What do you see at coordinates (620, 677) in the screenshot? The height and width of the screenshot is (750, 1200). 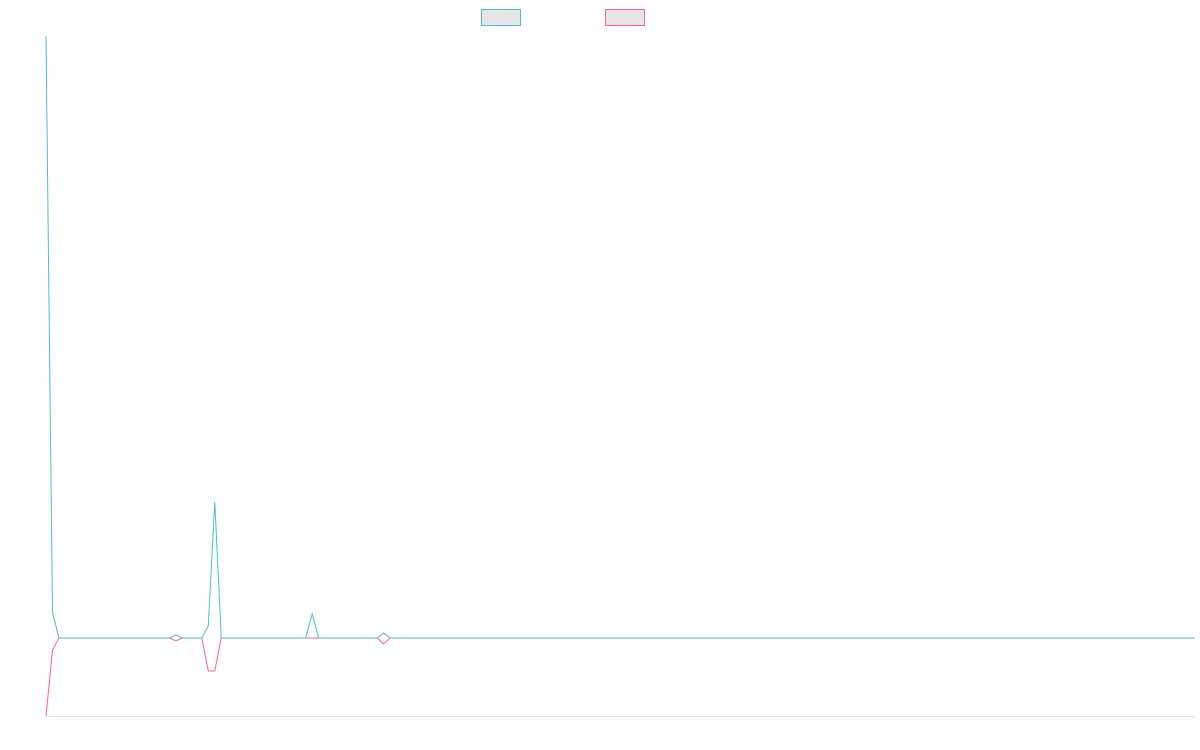 I see `line-series` at bounding box center [620, 677].